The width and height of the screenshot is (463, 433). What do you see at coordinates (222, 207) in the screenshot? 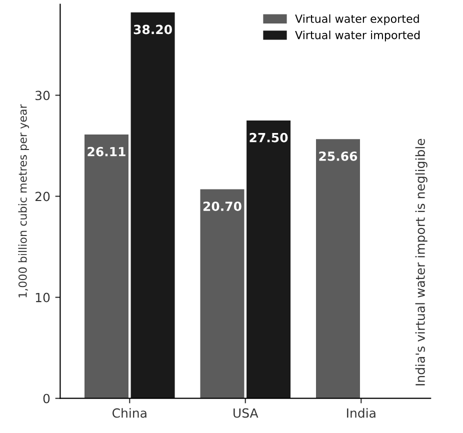
I see `data-label: 20.70` at bounding box center [222, 207].